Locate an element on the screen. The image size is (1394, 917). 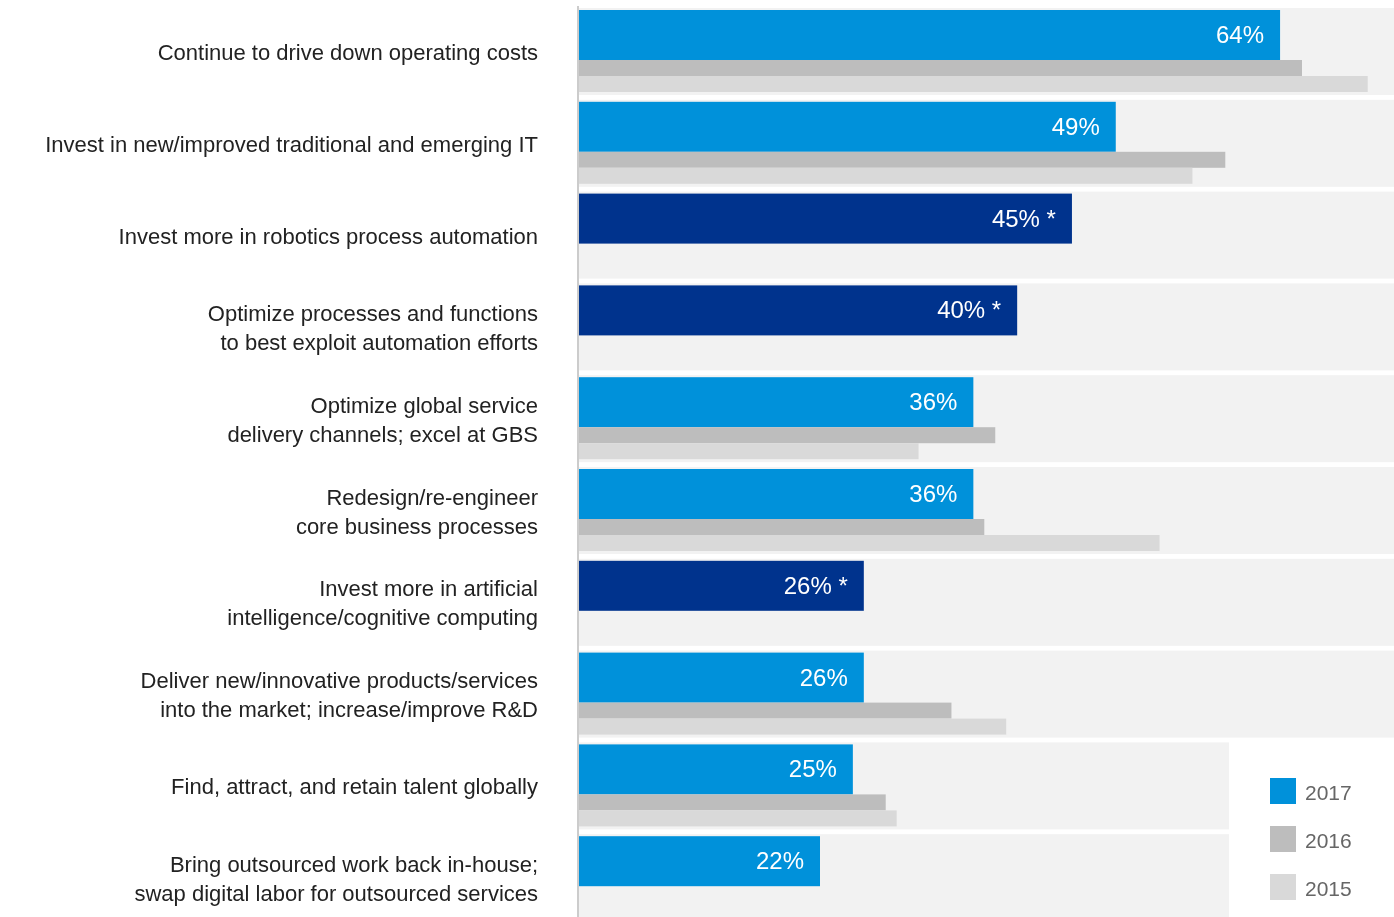
y-tick-label: Optimize global service delivery channels; excel at GBS is located at coordinates (382, 419).